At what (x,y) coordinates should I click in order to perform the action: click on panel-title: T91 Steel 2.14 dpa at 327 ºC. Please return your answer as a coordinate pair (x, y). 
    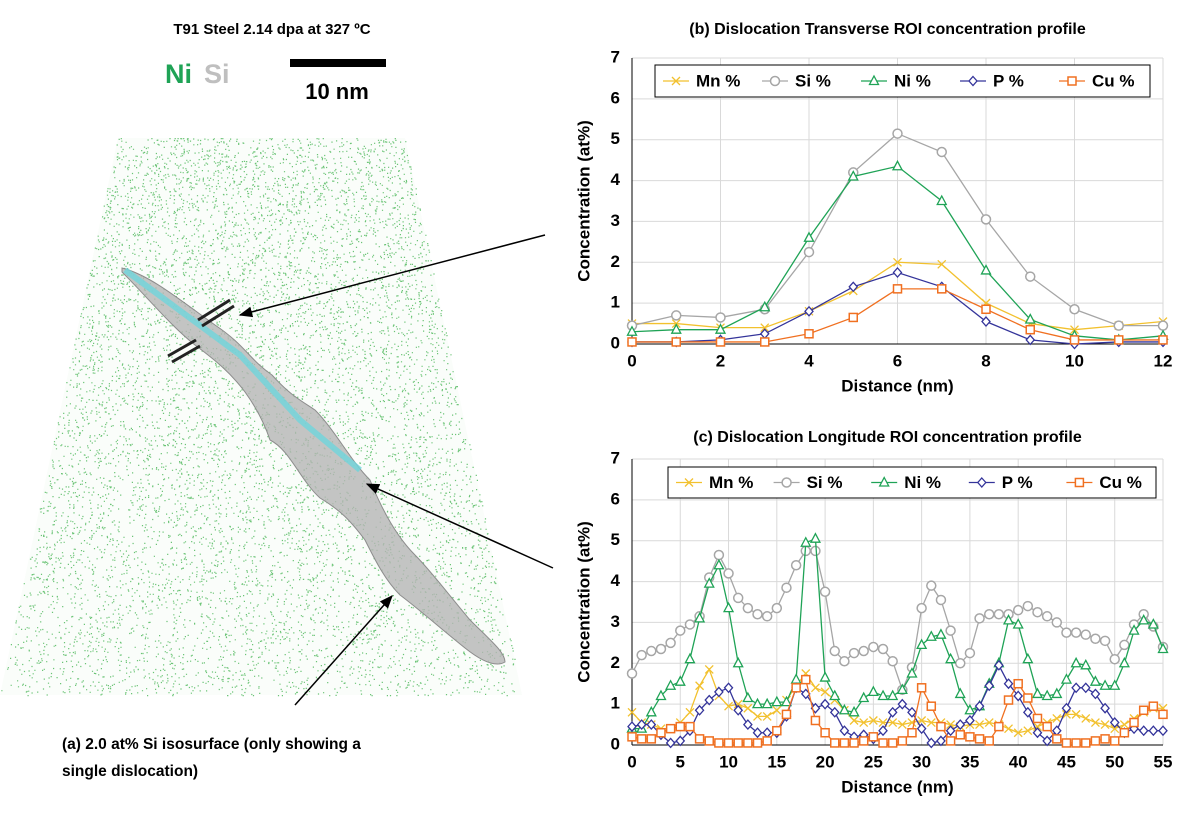
    Looking at the image, I should click on (271, 29).